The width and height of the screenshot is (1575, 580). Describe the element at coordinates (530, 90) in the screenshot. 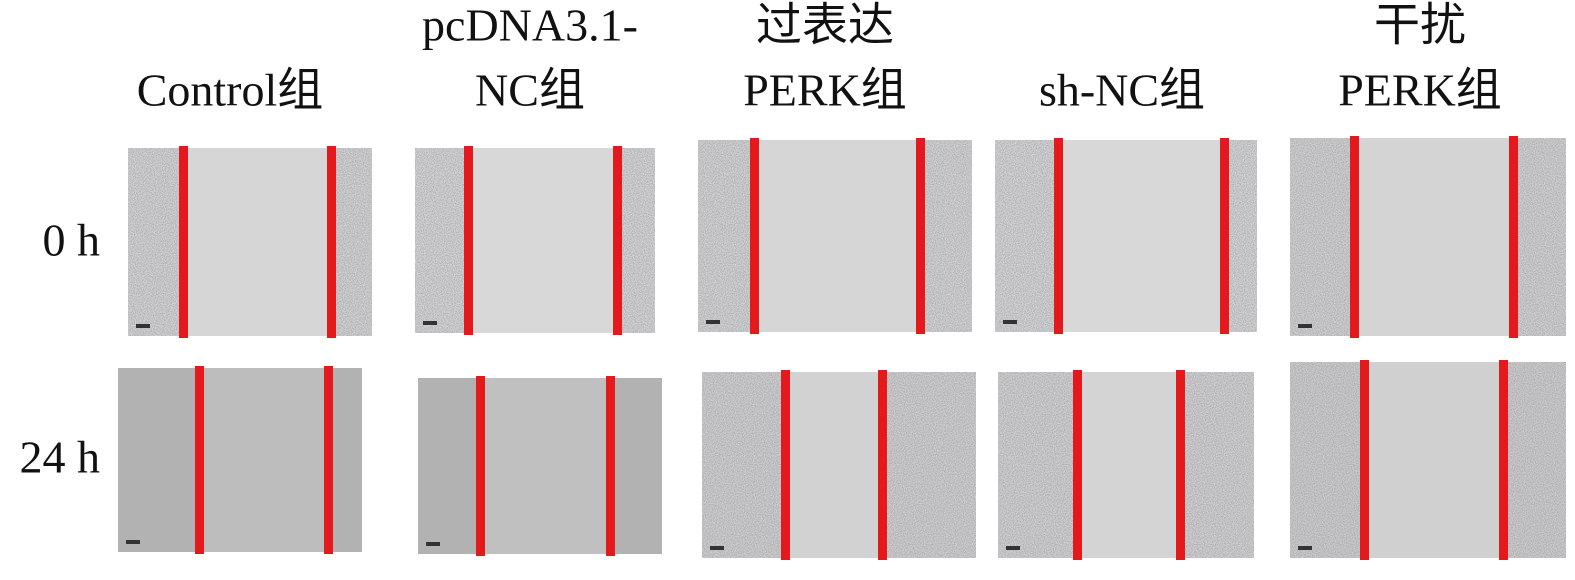

I see `column-header: NC组` at that location.